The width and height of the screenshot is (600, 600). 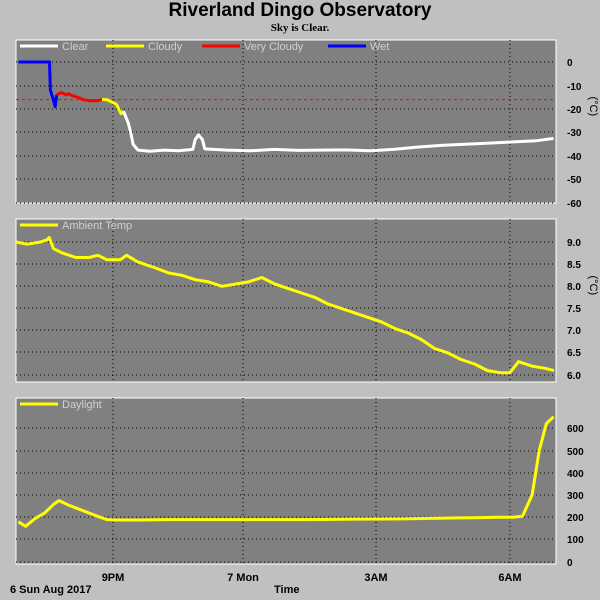 What do you see at coordinates (165, 47) in the screenshot?
I see `legend-label: Cloudy` at bounding box center [165, 47].